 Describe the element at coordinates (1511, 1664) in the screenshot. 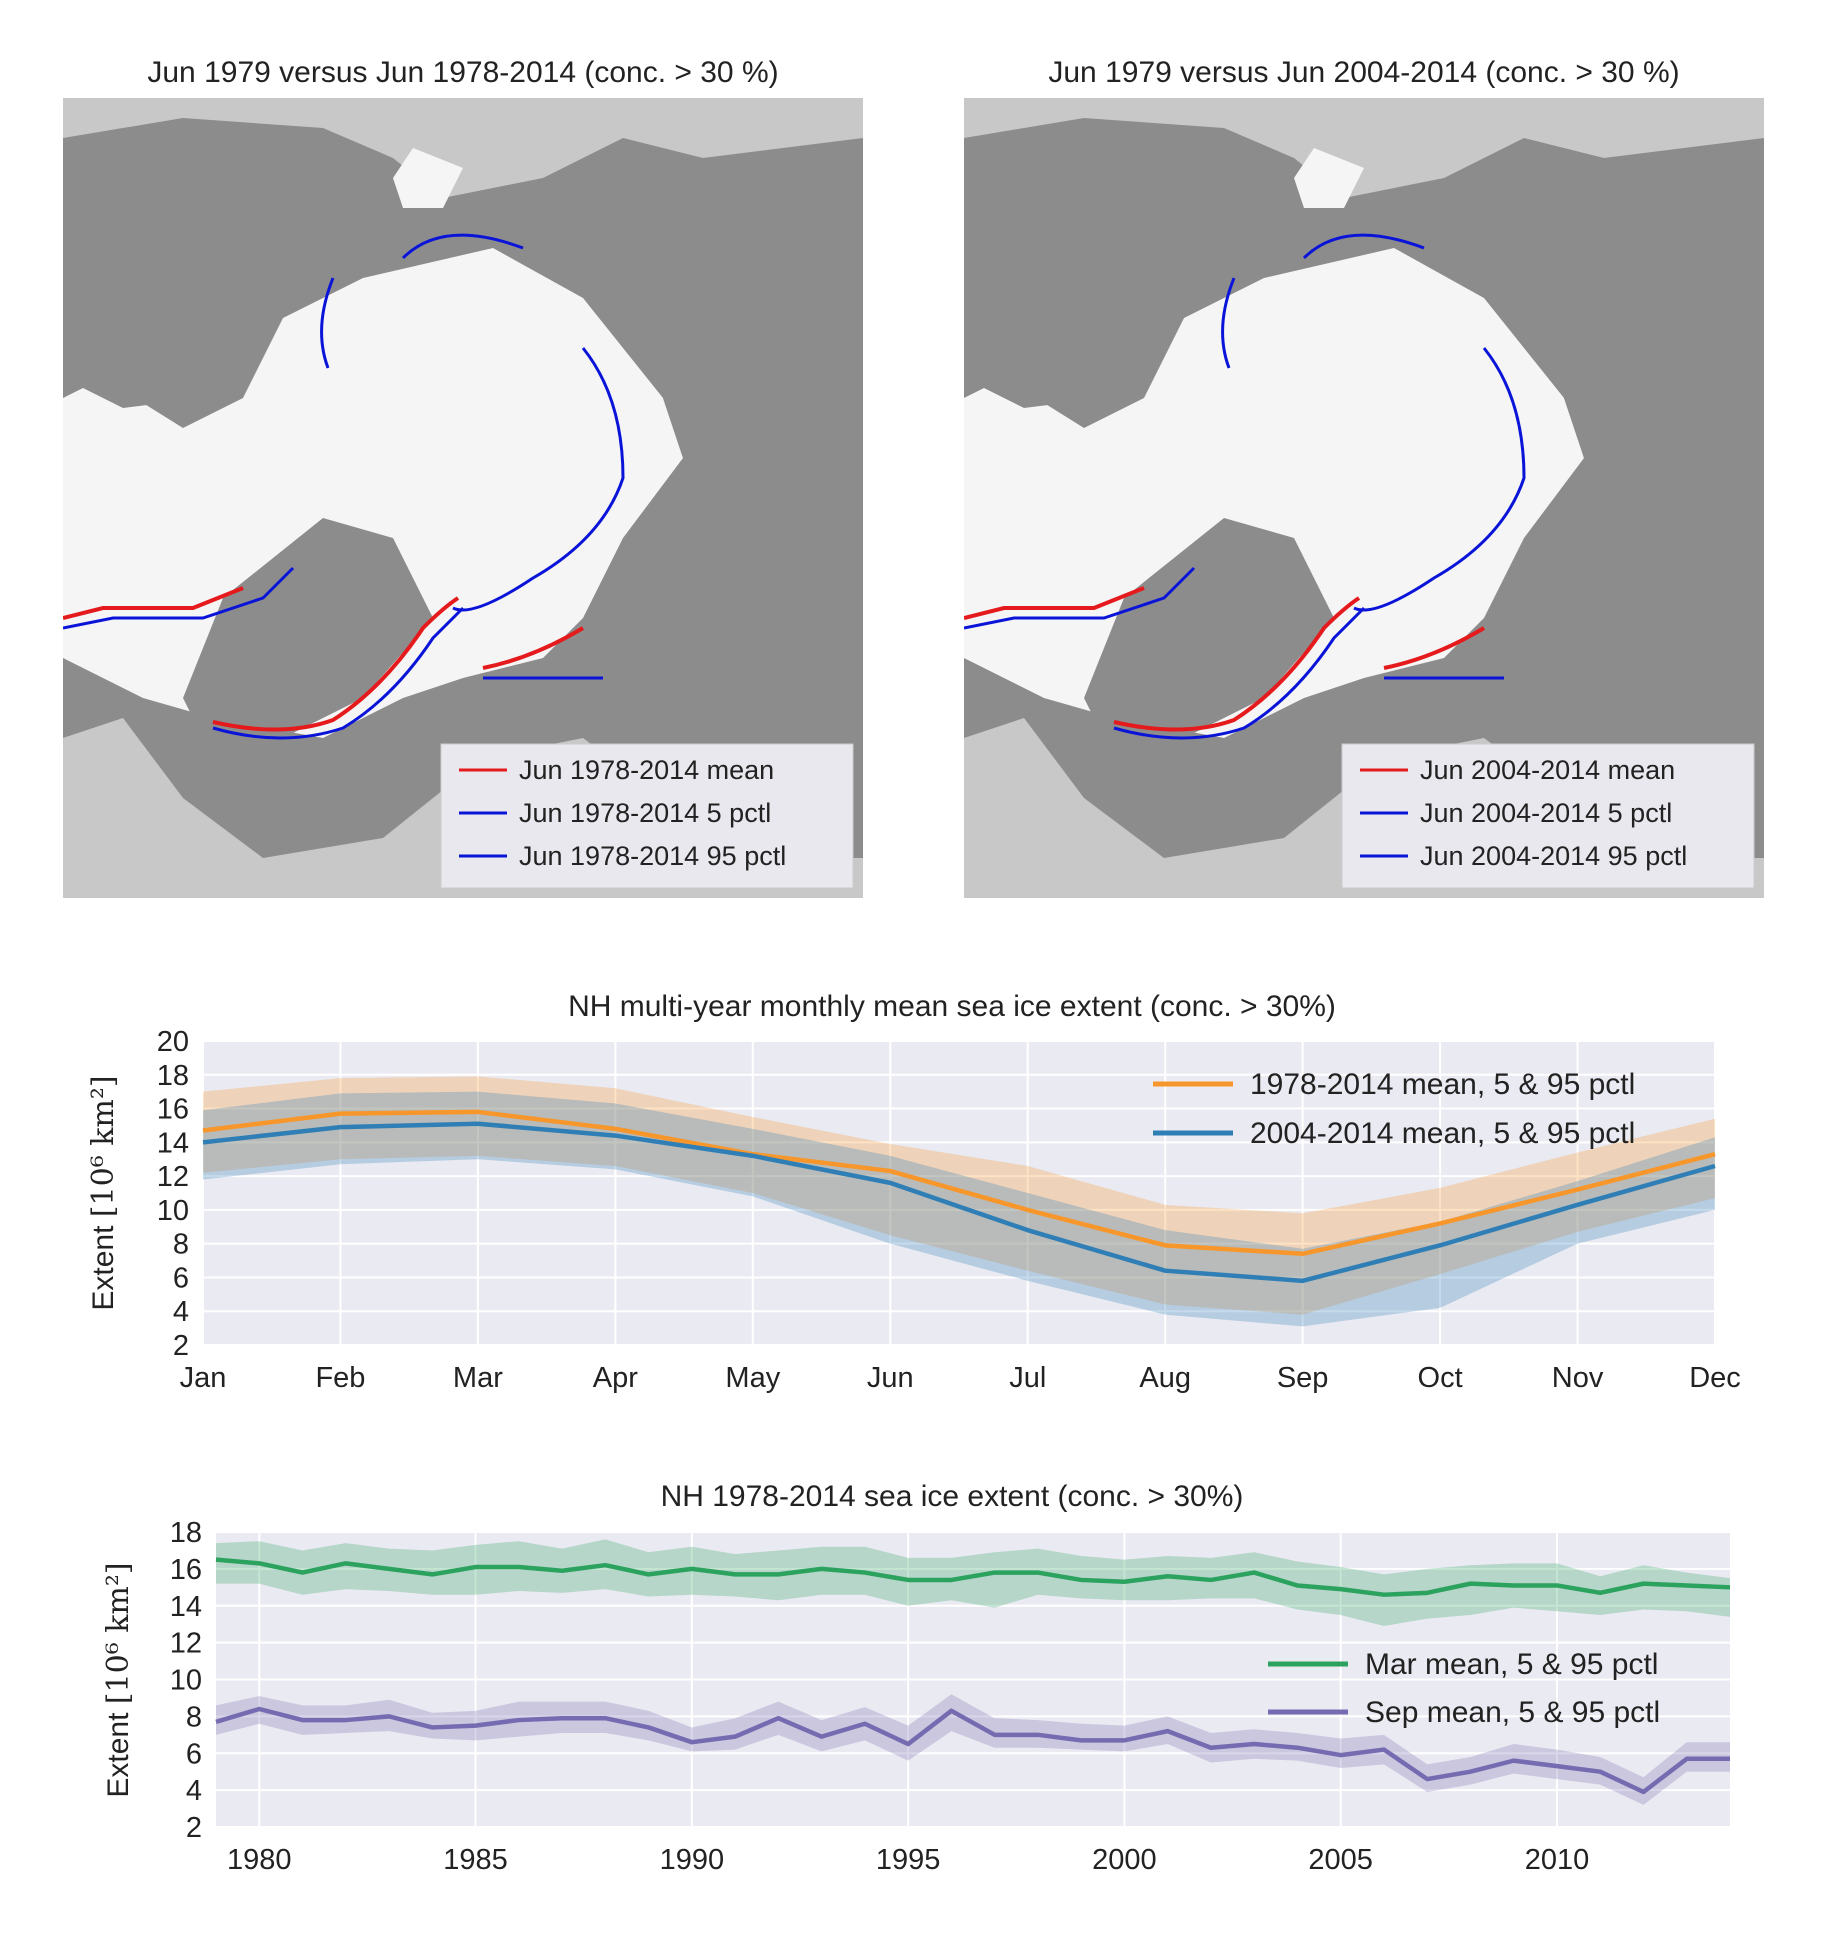

I see `legend-label-mar: Mar mean, 5 & 95 pctl` at that location.